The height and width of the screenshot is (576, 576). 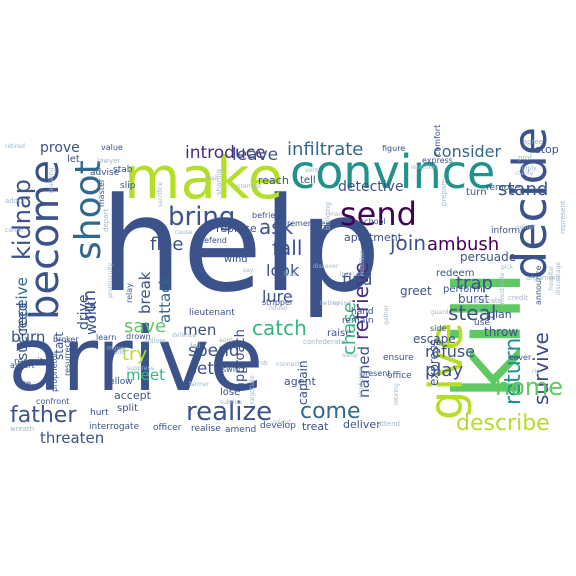 I want to click on word-interrupt: interrupt, so click(x=248, y=186).